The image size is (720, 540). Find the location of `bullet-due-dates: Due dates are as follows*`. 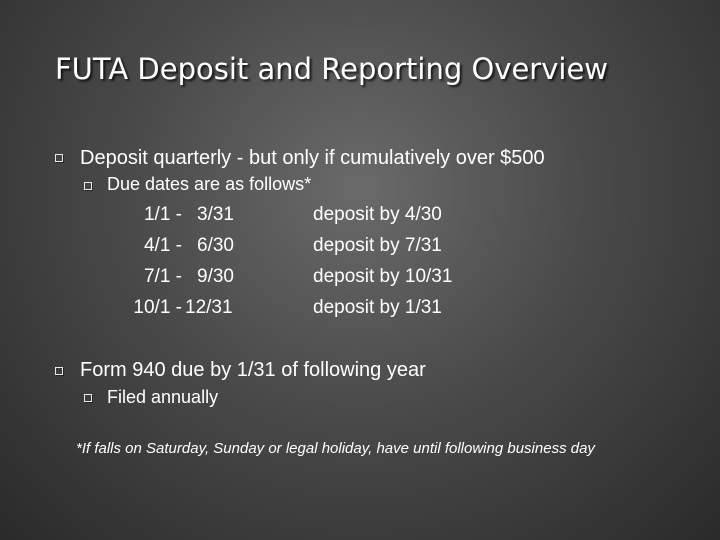

bullet-due-dates: Due dates are as follows* is located at coordinates (209, 184).